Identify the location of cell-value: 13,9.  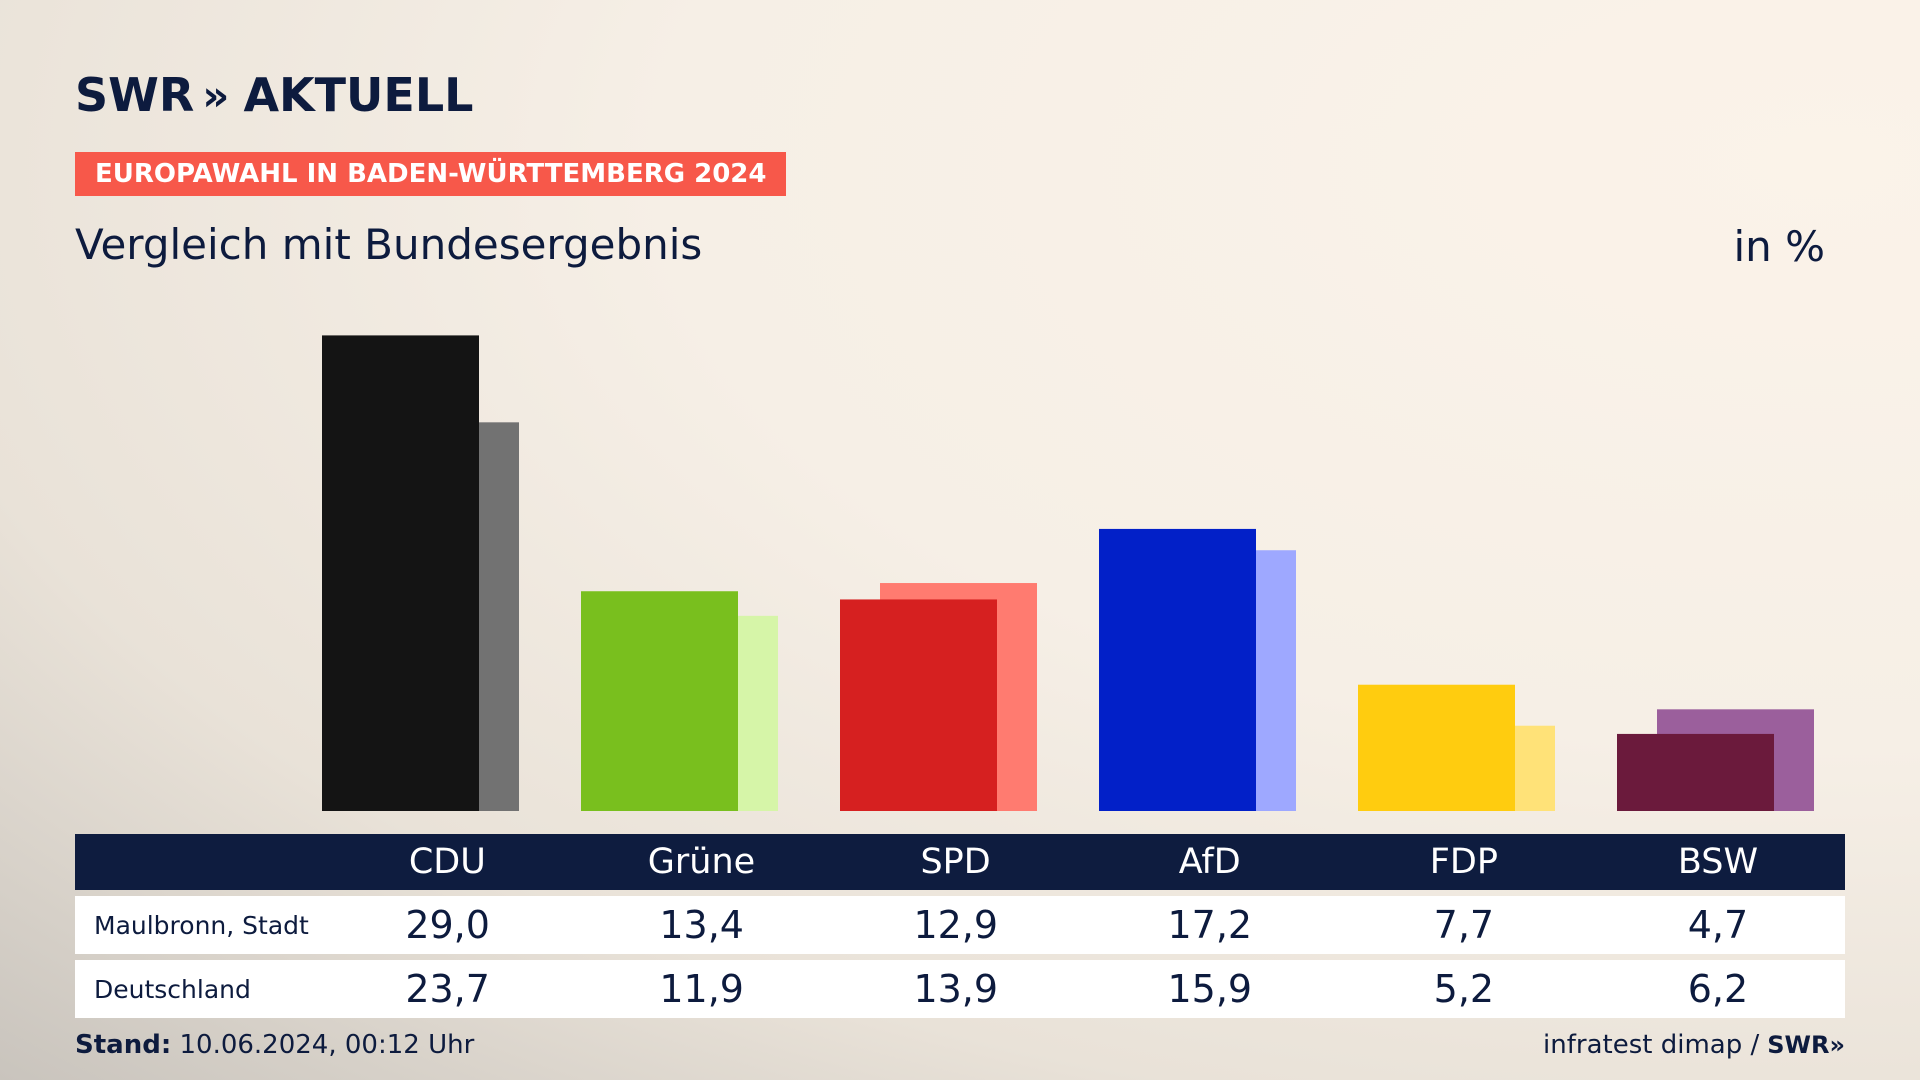
(956, 989).